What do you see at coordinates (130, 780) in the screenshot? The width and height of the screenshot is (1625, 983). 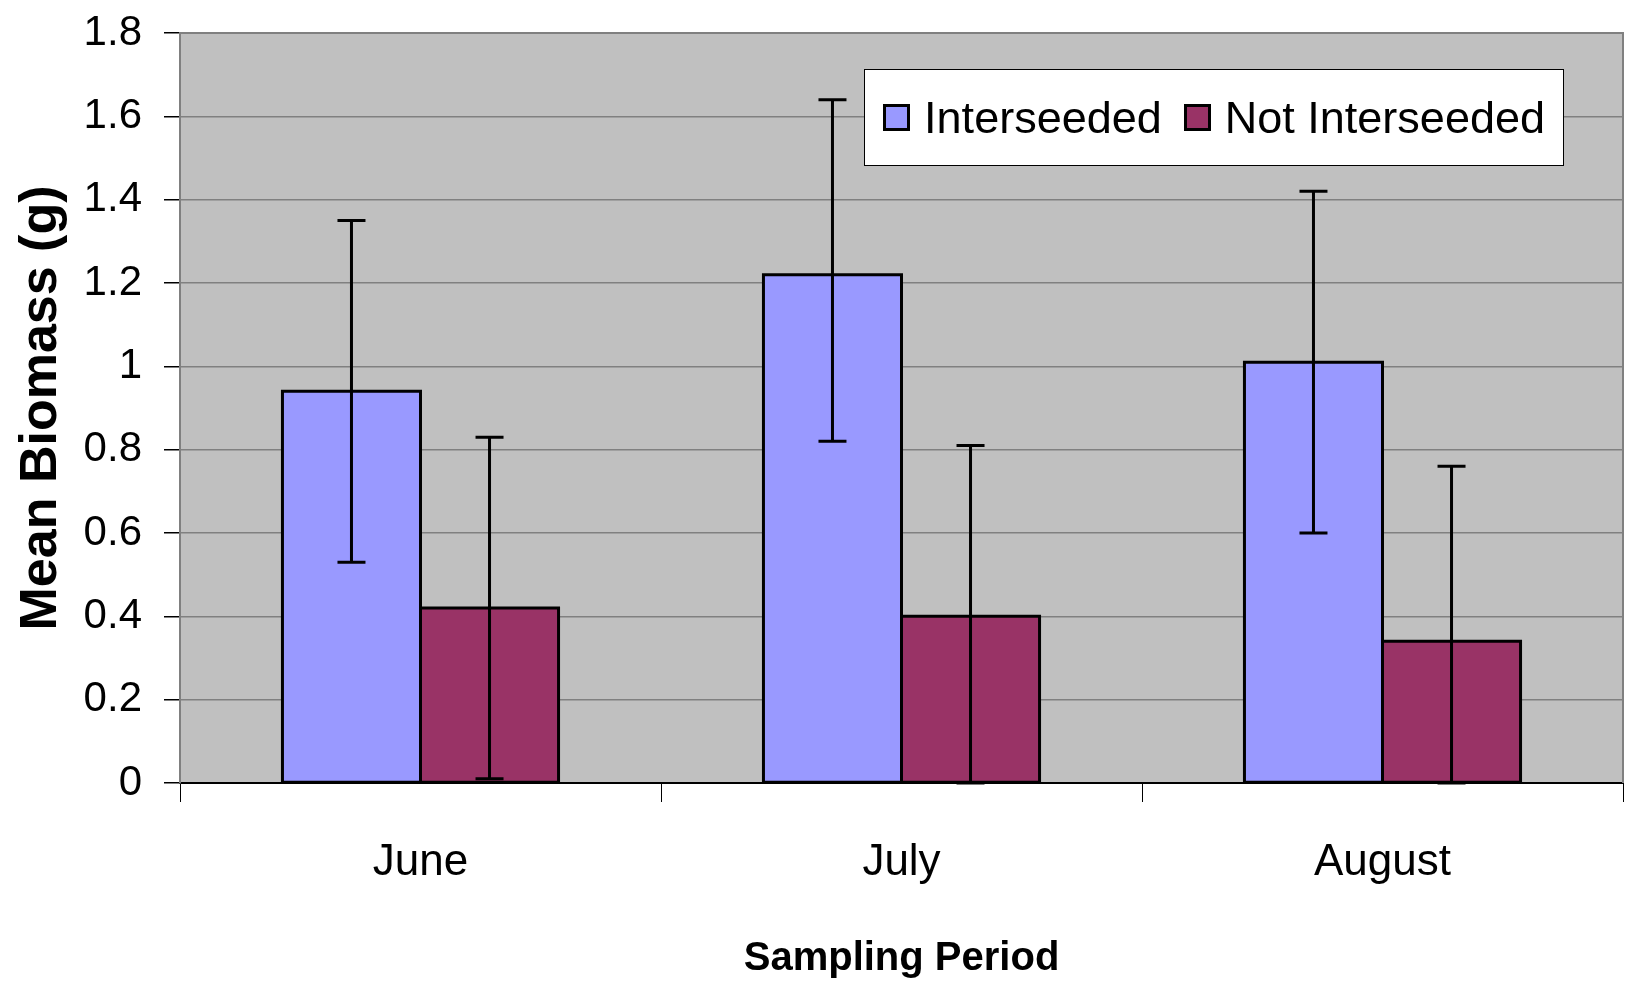 I see `y-tick-label: 0` at bounding box center [130, 780].